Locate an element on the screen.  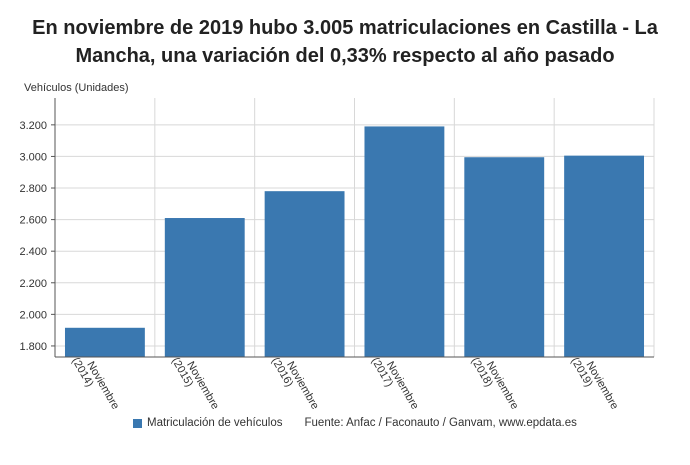
y-tick-label: 2.800 is located at coordinates (33, 189).